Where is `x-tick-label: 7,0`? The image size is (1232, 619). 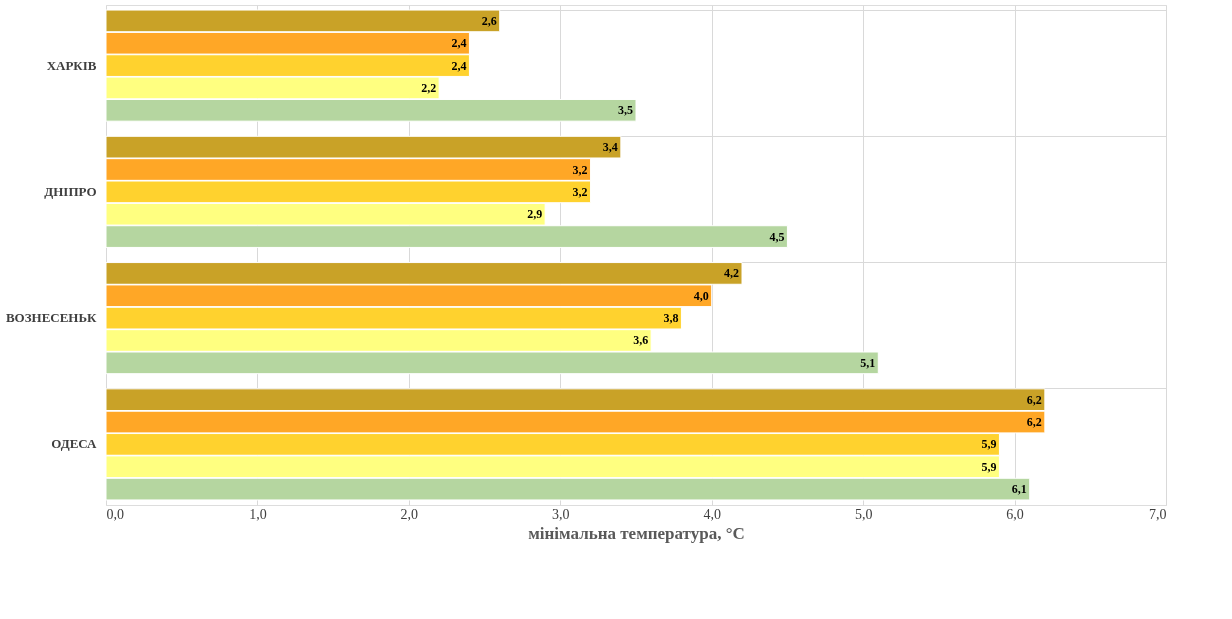
x-tick-label: 7,0 is located at coordinates (1158, 514).